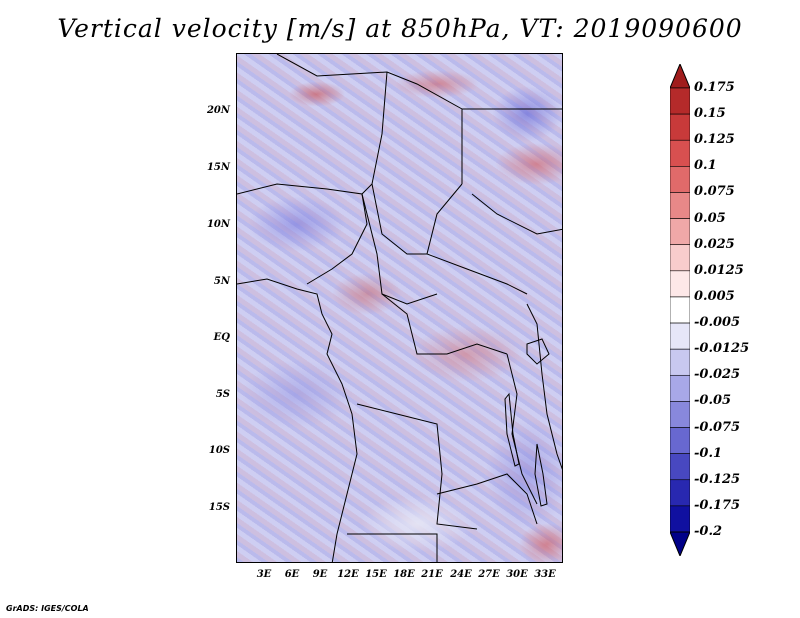  What do you see at coordinates (719, 270) in the screenshot?
I see `colorbar-label: 0.0125` at bounding box center [719, 270].